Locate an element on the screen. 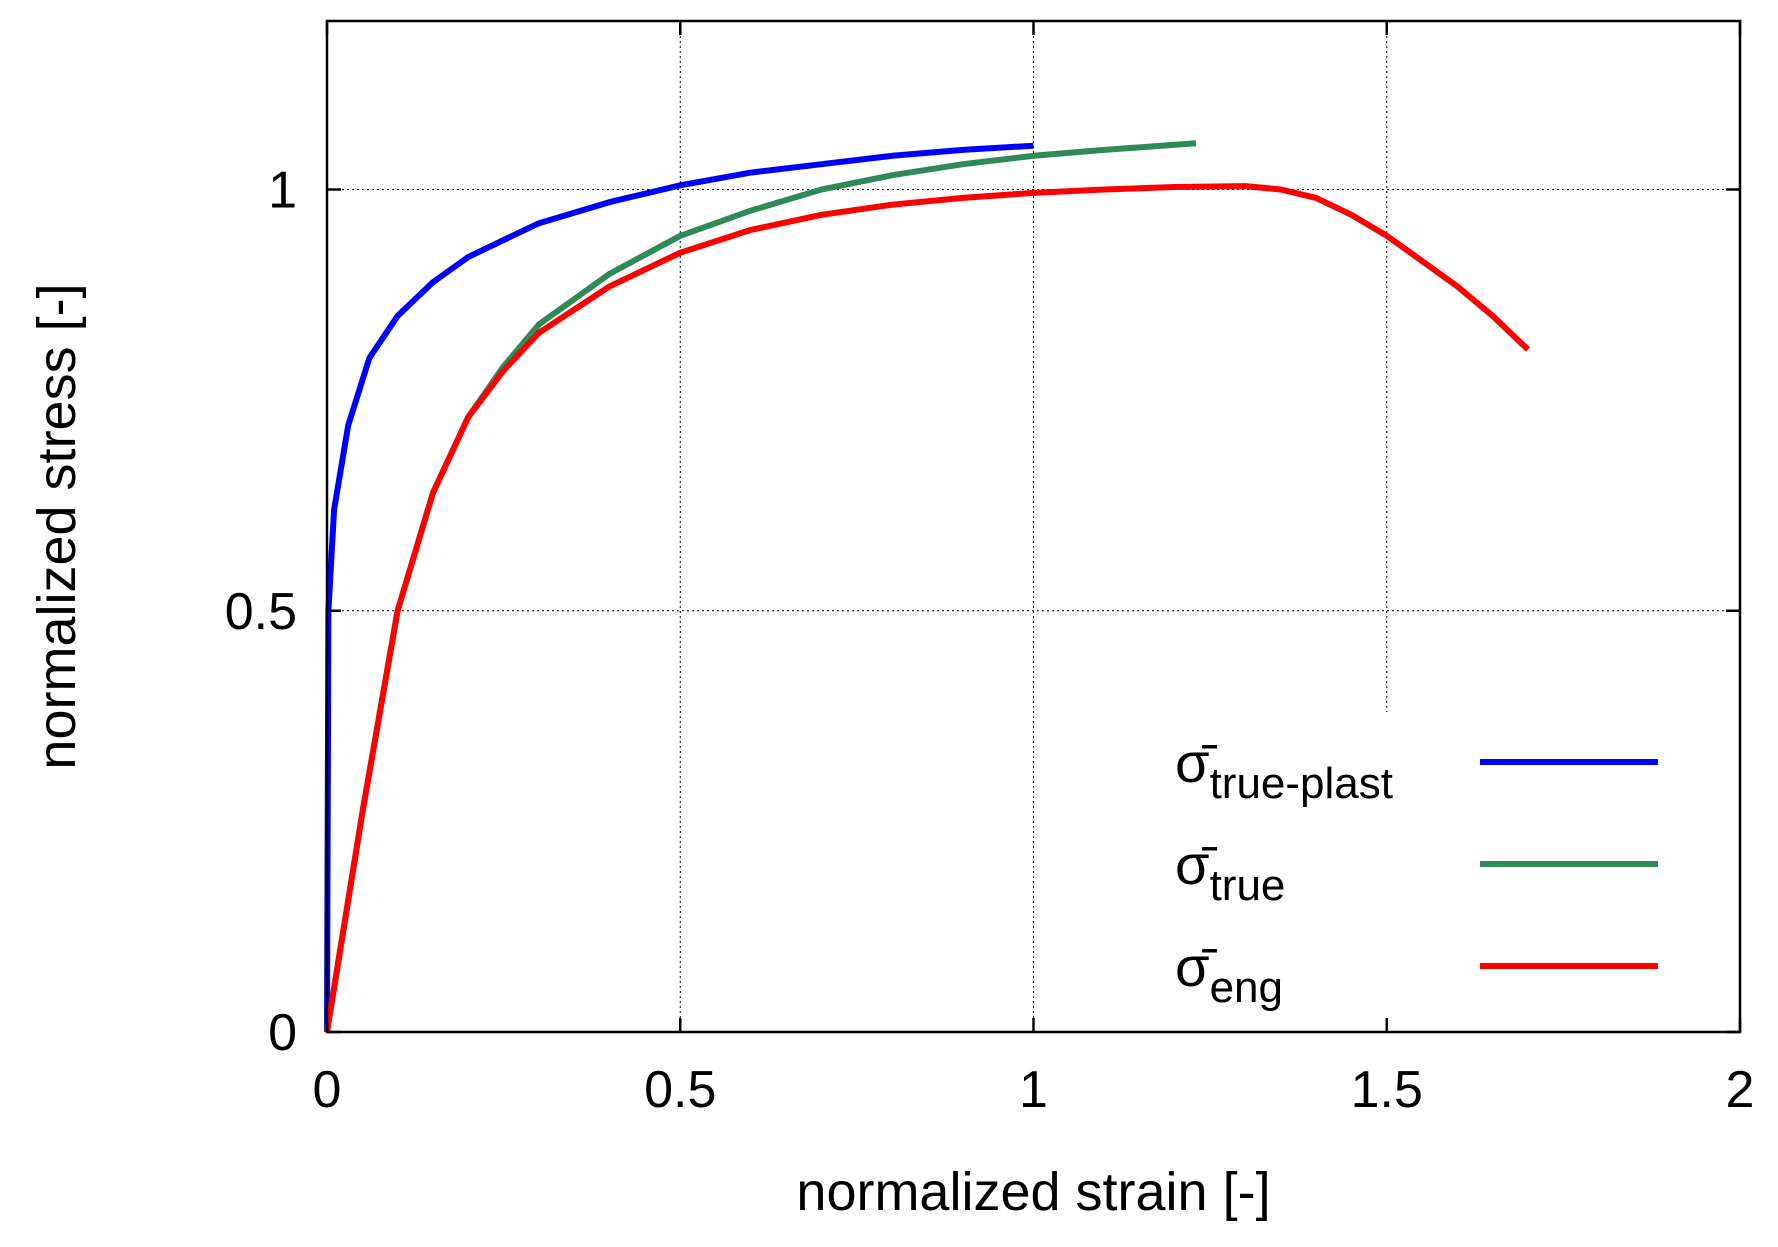  y-tick-label: 0 is located at coordinates (282, 1033).